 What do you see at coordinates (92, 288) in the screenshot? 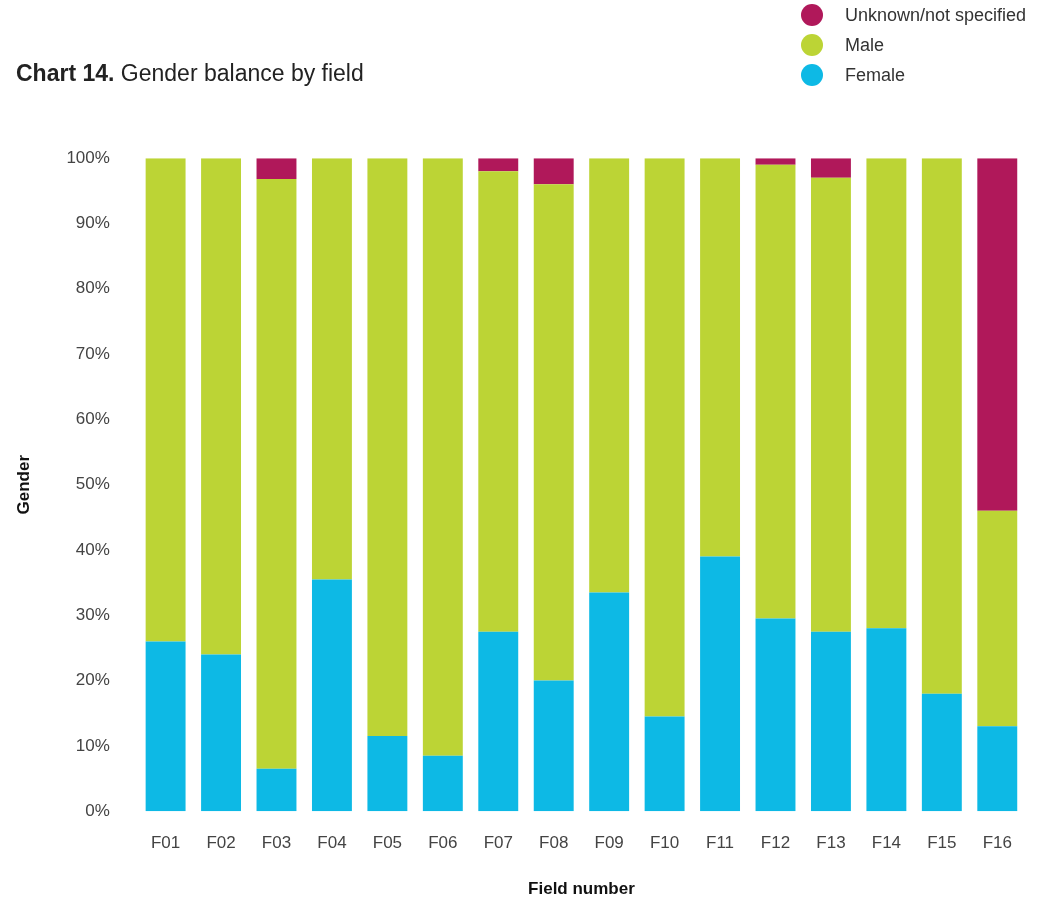
I see `y-tick-label: 80%` at bounding box center [92, 288].